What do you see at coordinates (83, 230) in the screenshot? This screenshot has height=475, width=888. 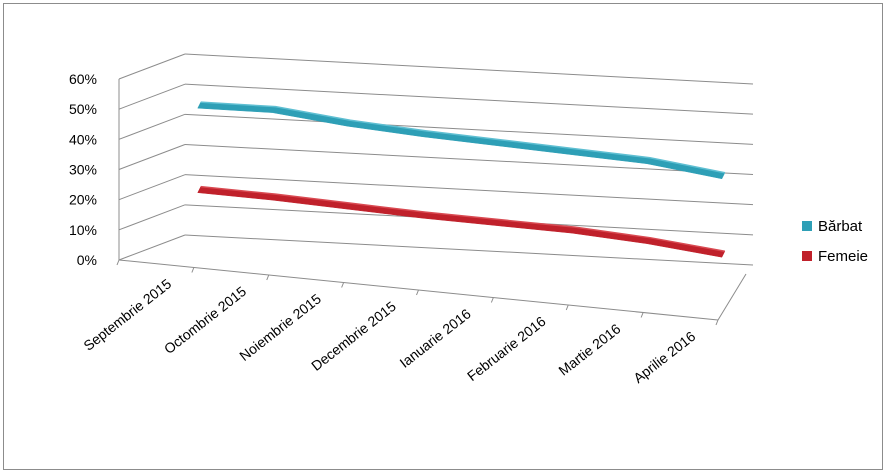 I see `y-tick-label: 10%` at bounding box center [83, 230].